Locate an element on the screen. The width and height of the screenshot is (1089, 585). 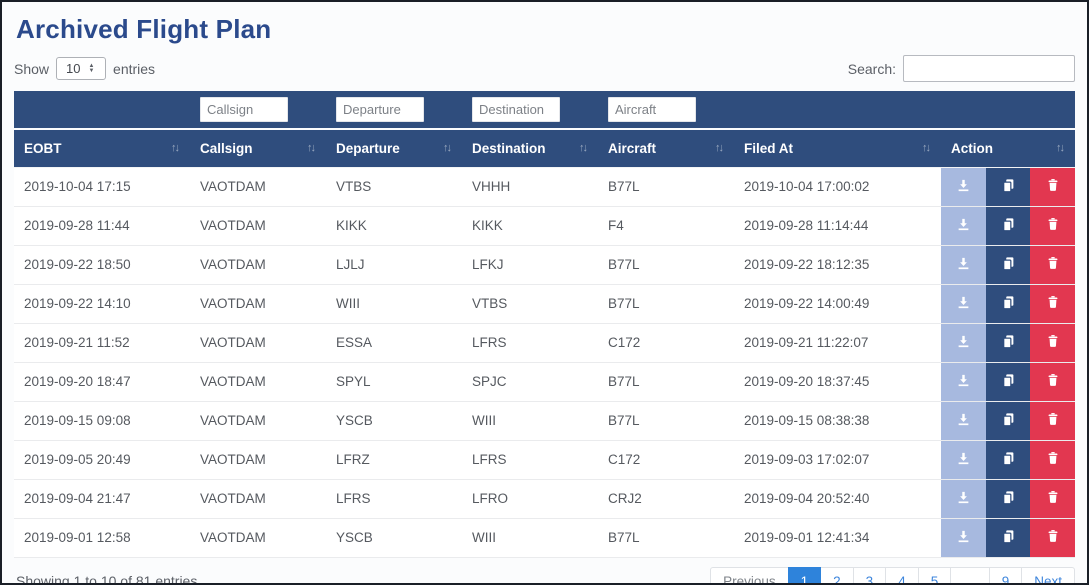
filter-input-destination is located at coordinates (516, 109).